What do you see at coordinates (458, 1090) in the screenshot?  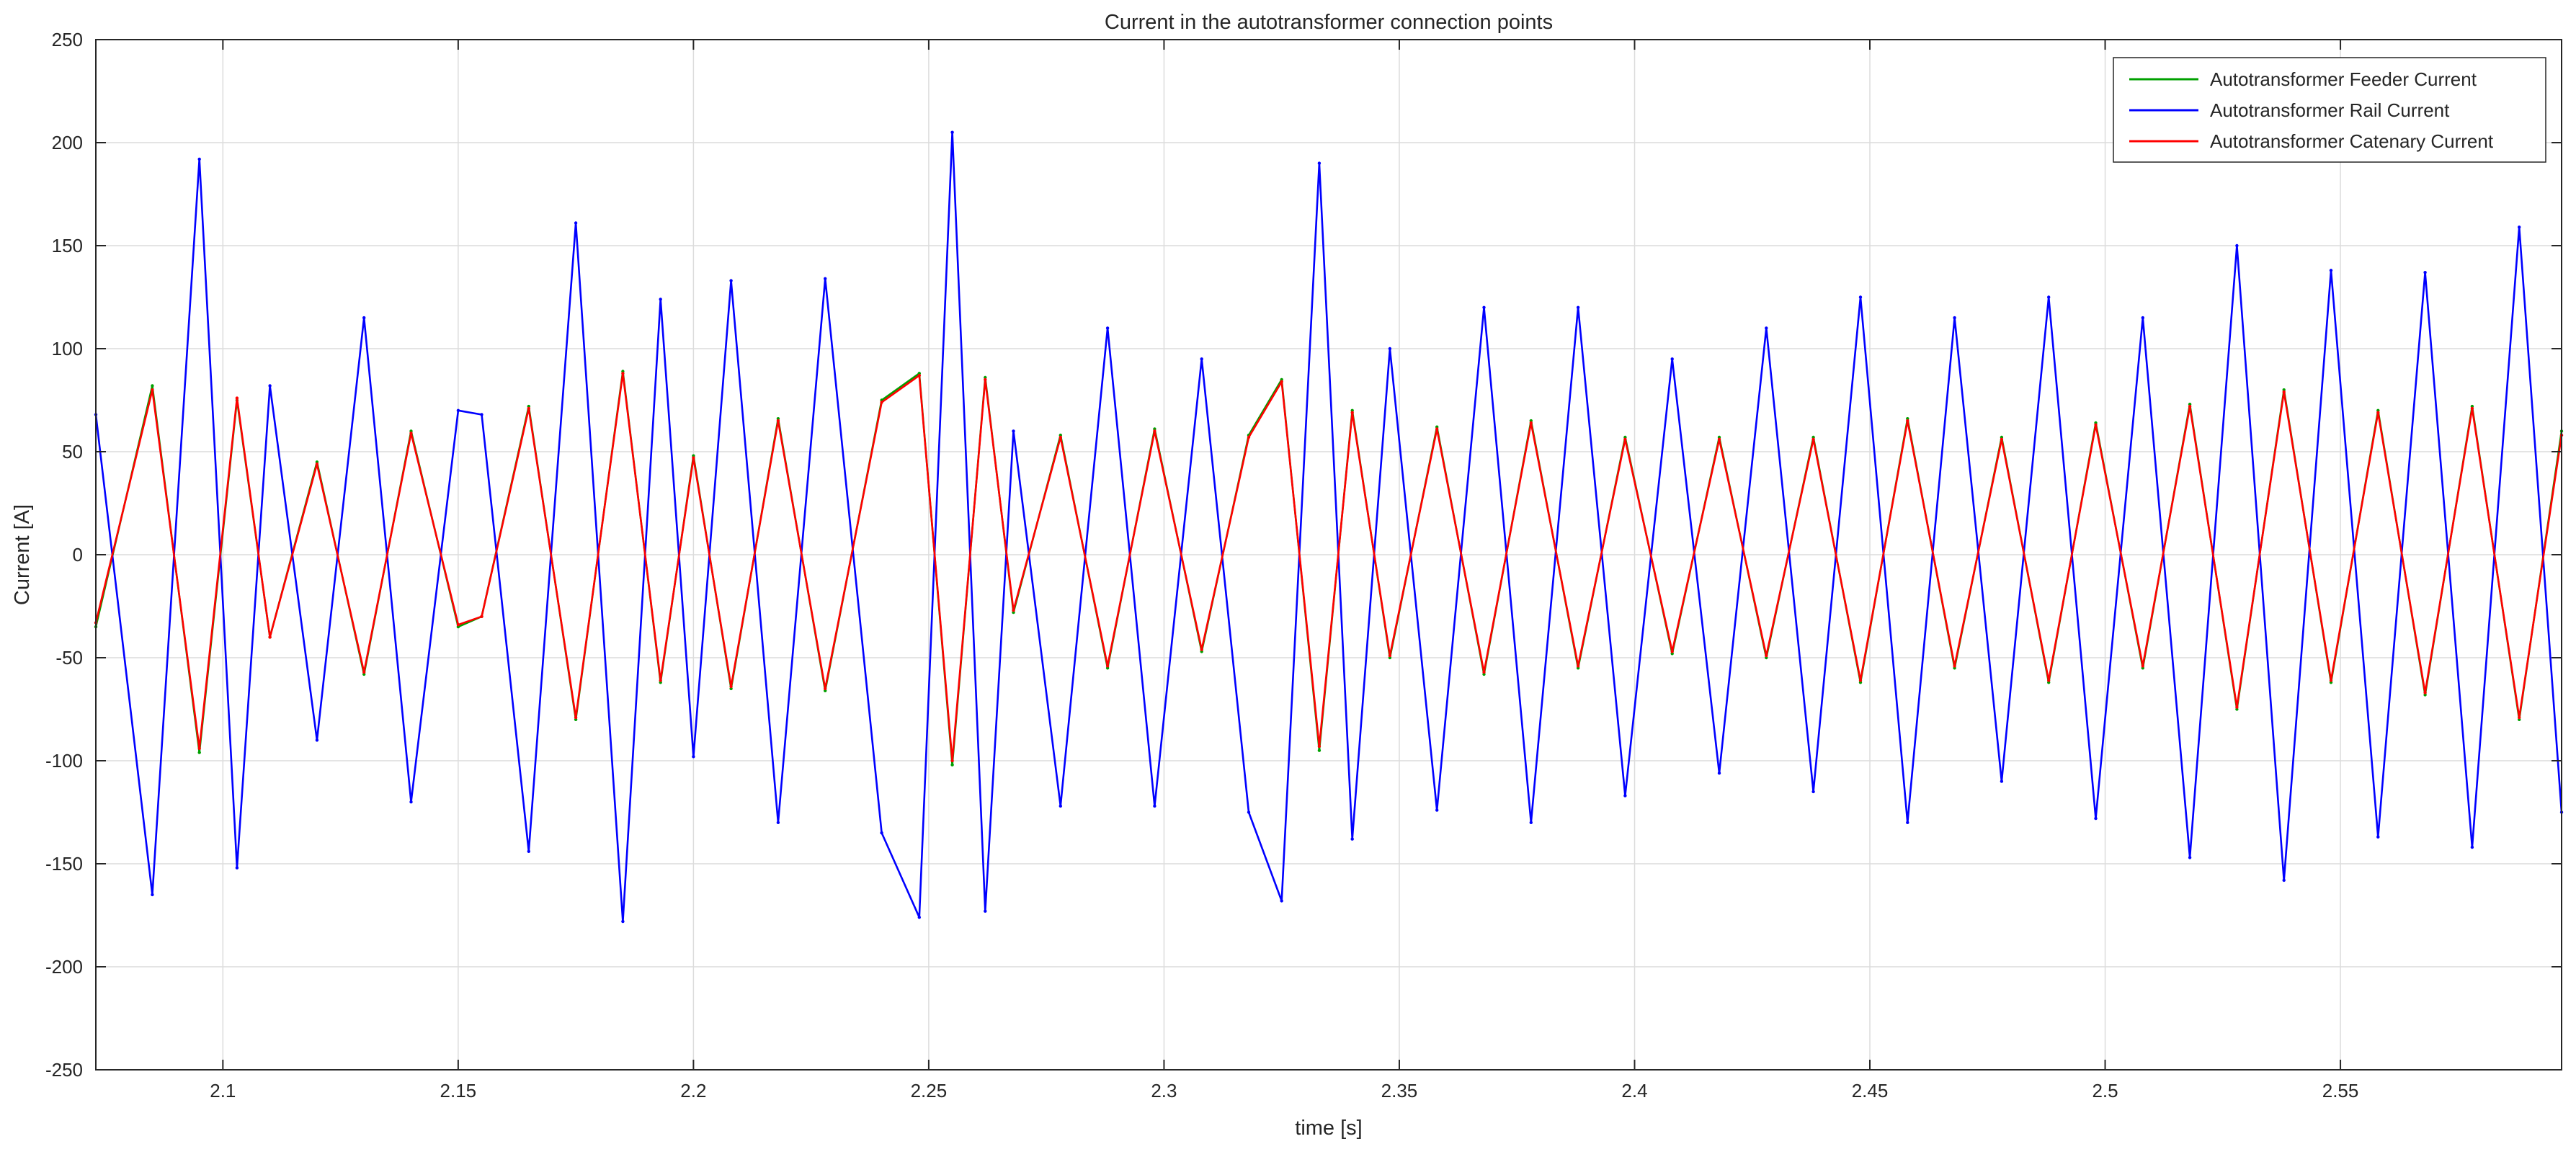 I see `x-tick-label: 2.15` at bounding box center [458, 1090].